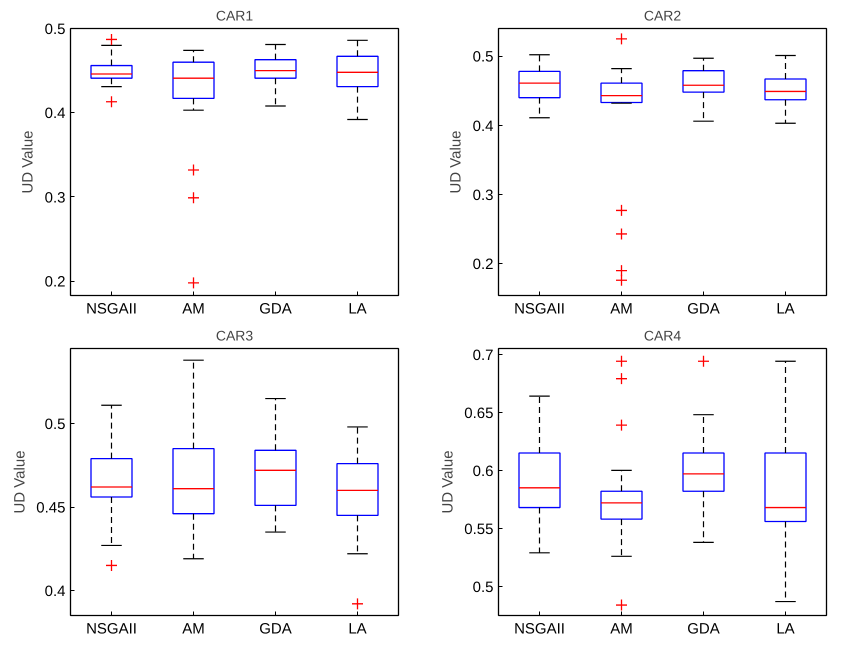 This screenshot has width=865, height=653. Describe the element at coordinates (663, 336) in the screenshot. I see `chart-title: CAR4` at that location.